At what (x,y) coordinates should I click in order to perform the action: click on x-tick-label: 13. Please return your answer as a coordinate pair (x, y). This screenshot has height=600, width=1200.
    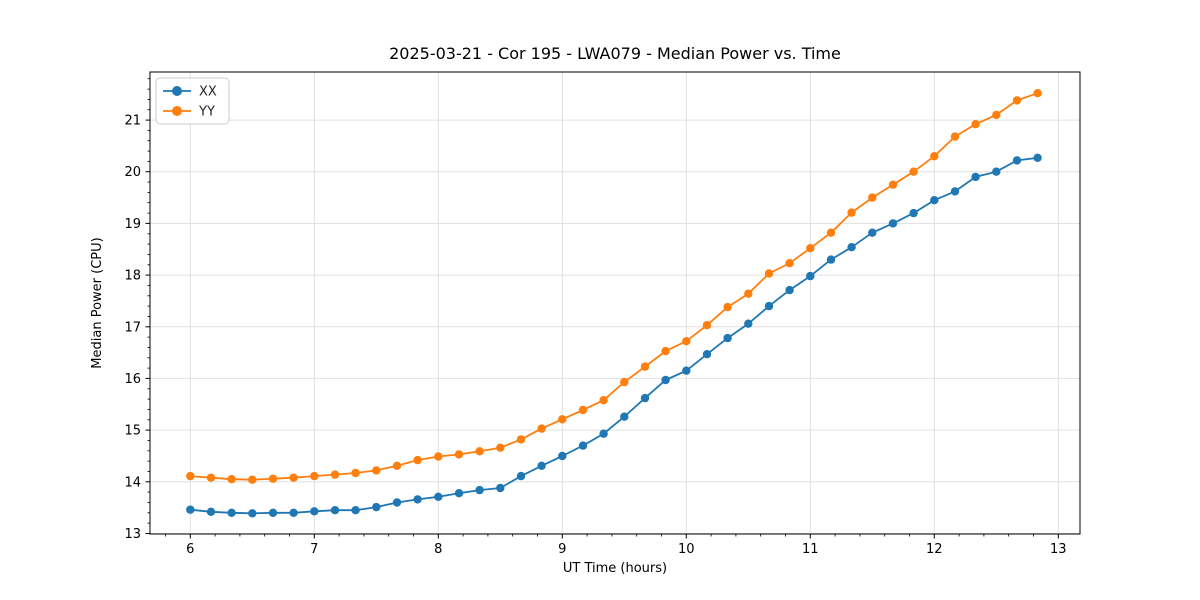
    Looking at the image, I should click on (1058, 549).